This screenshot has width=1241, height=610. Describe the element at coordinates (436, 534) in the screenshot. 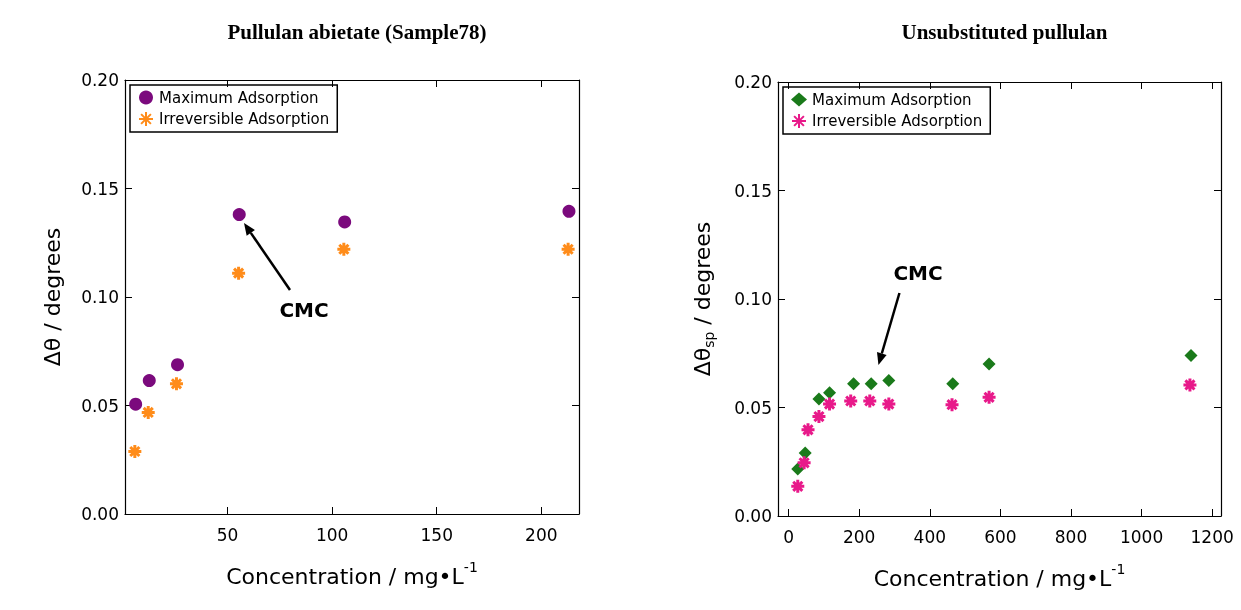

I see `x-tick-label: 150` at that location.